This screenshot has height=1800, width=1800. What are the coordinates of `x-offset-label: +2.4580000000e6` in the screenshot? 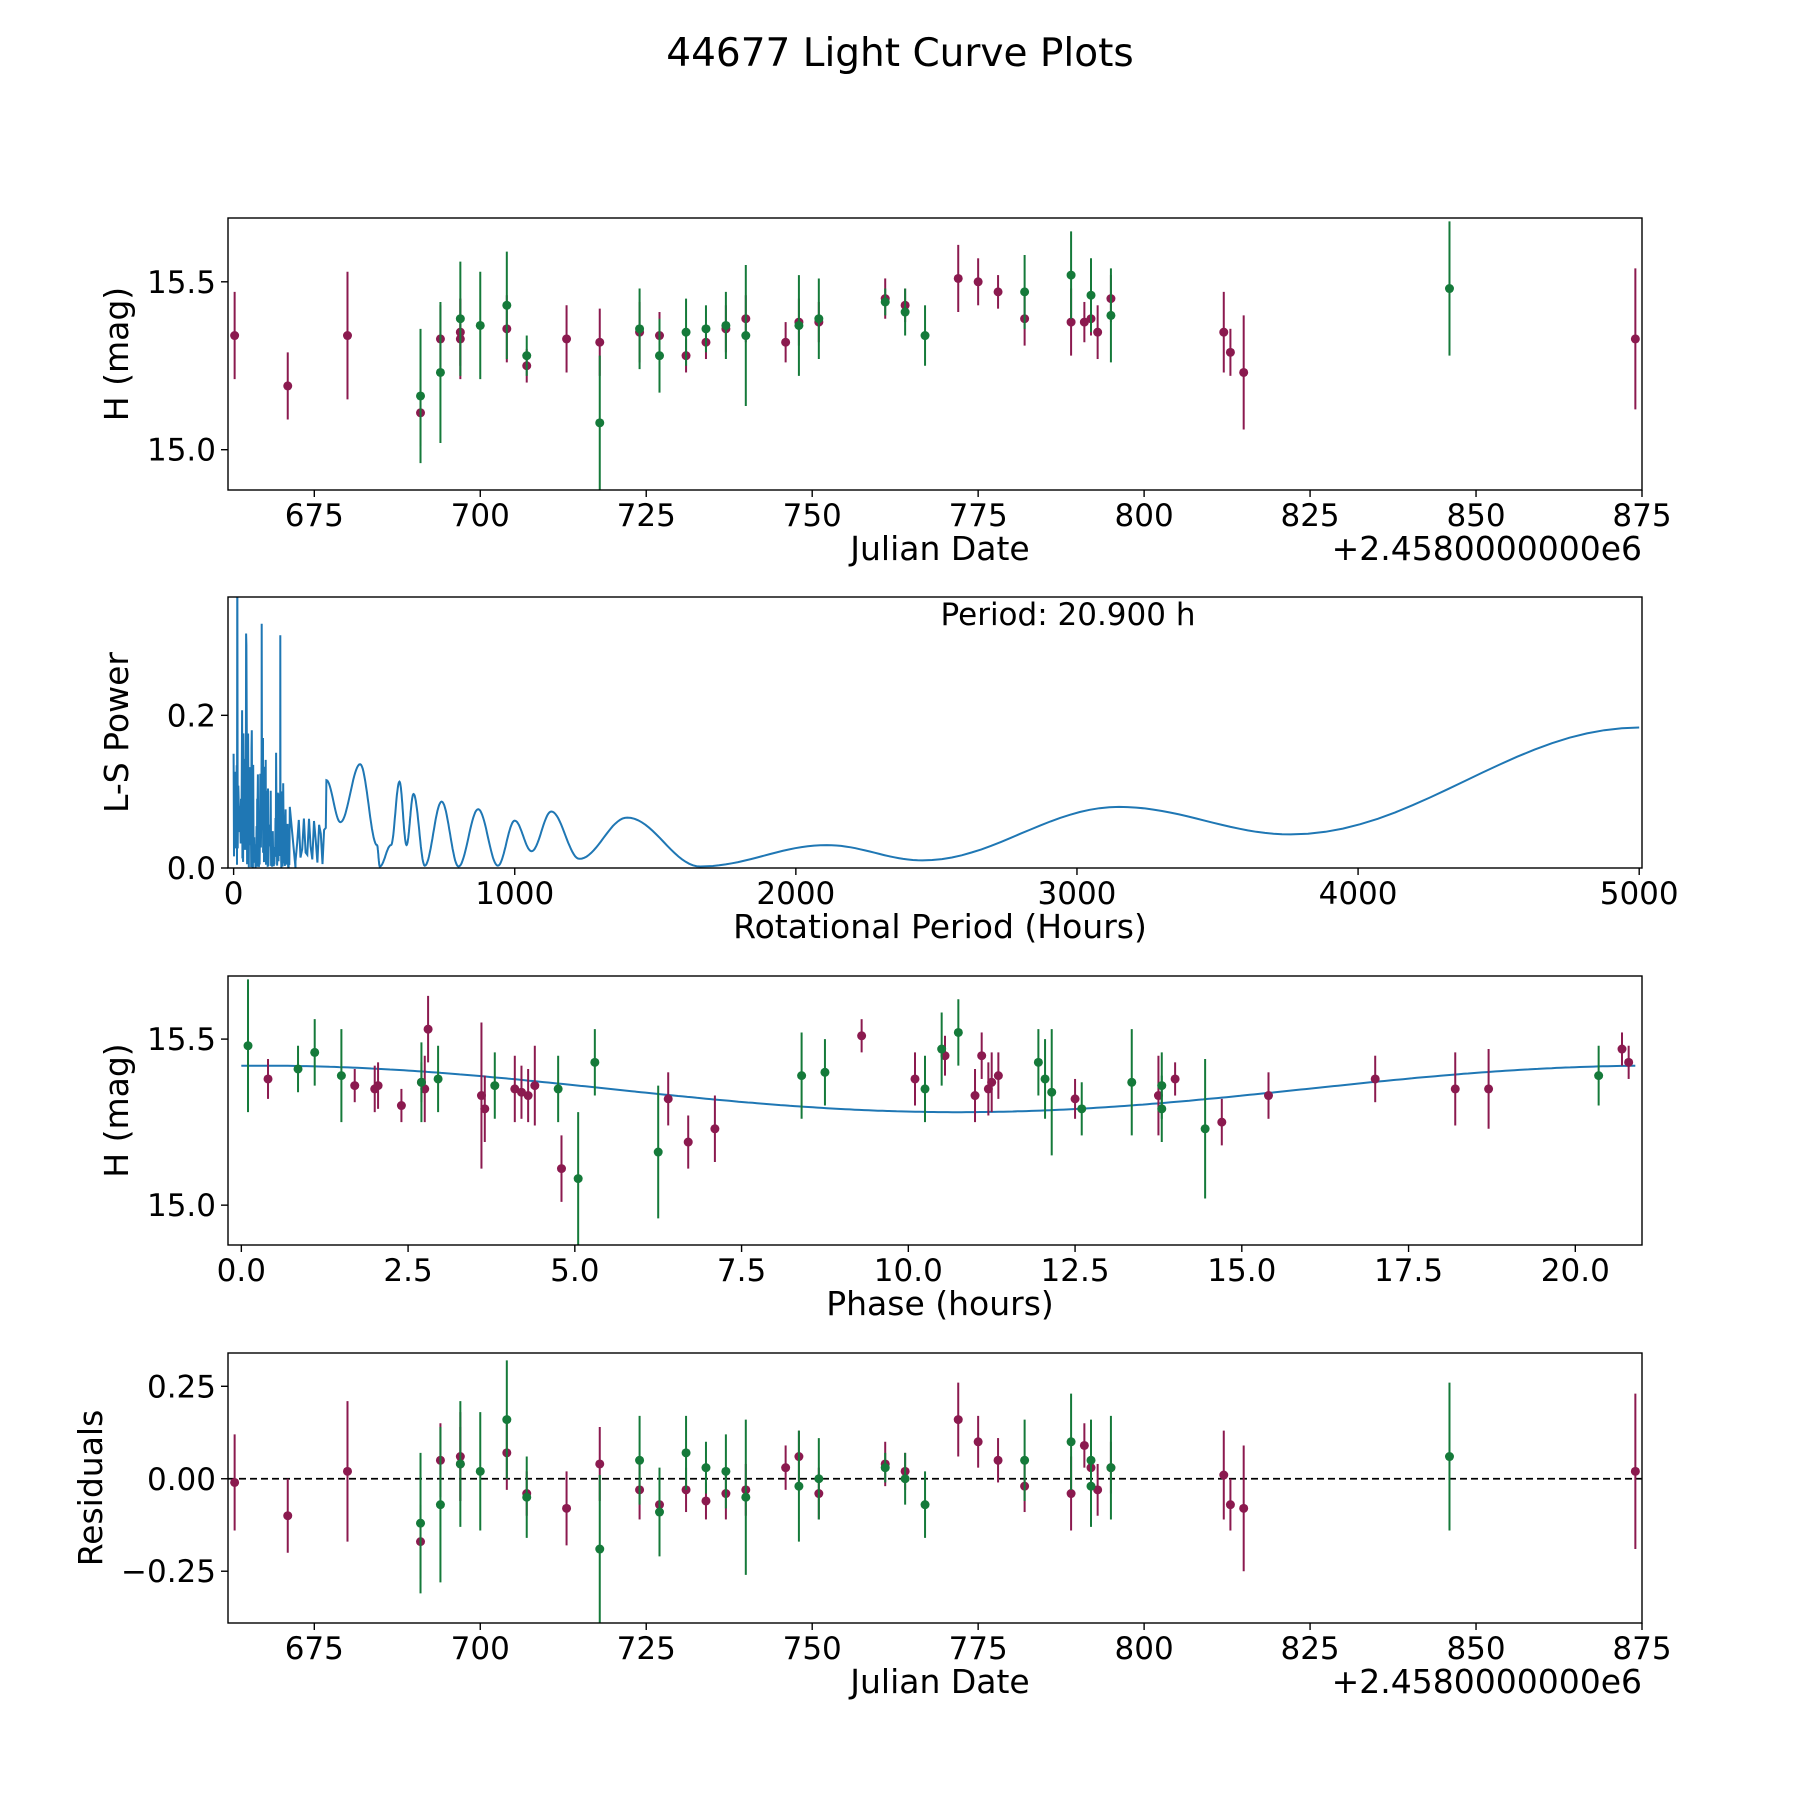 It's located at (1487, 1681).